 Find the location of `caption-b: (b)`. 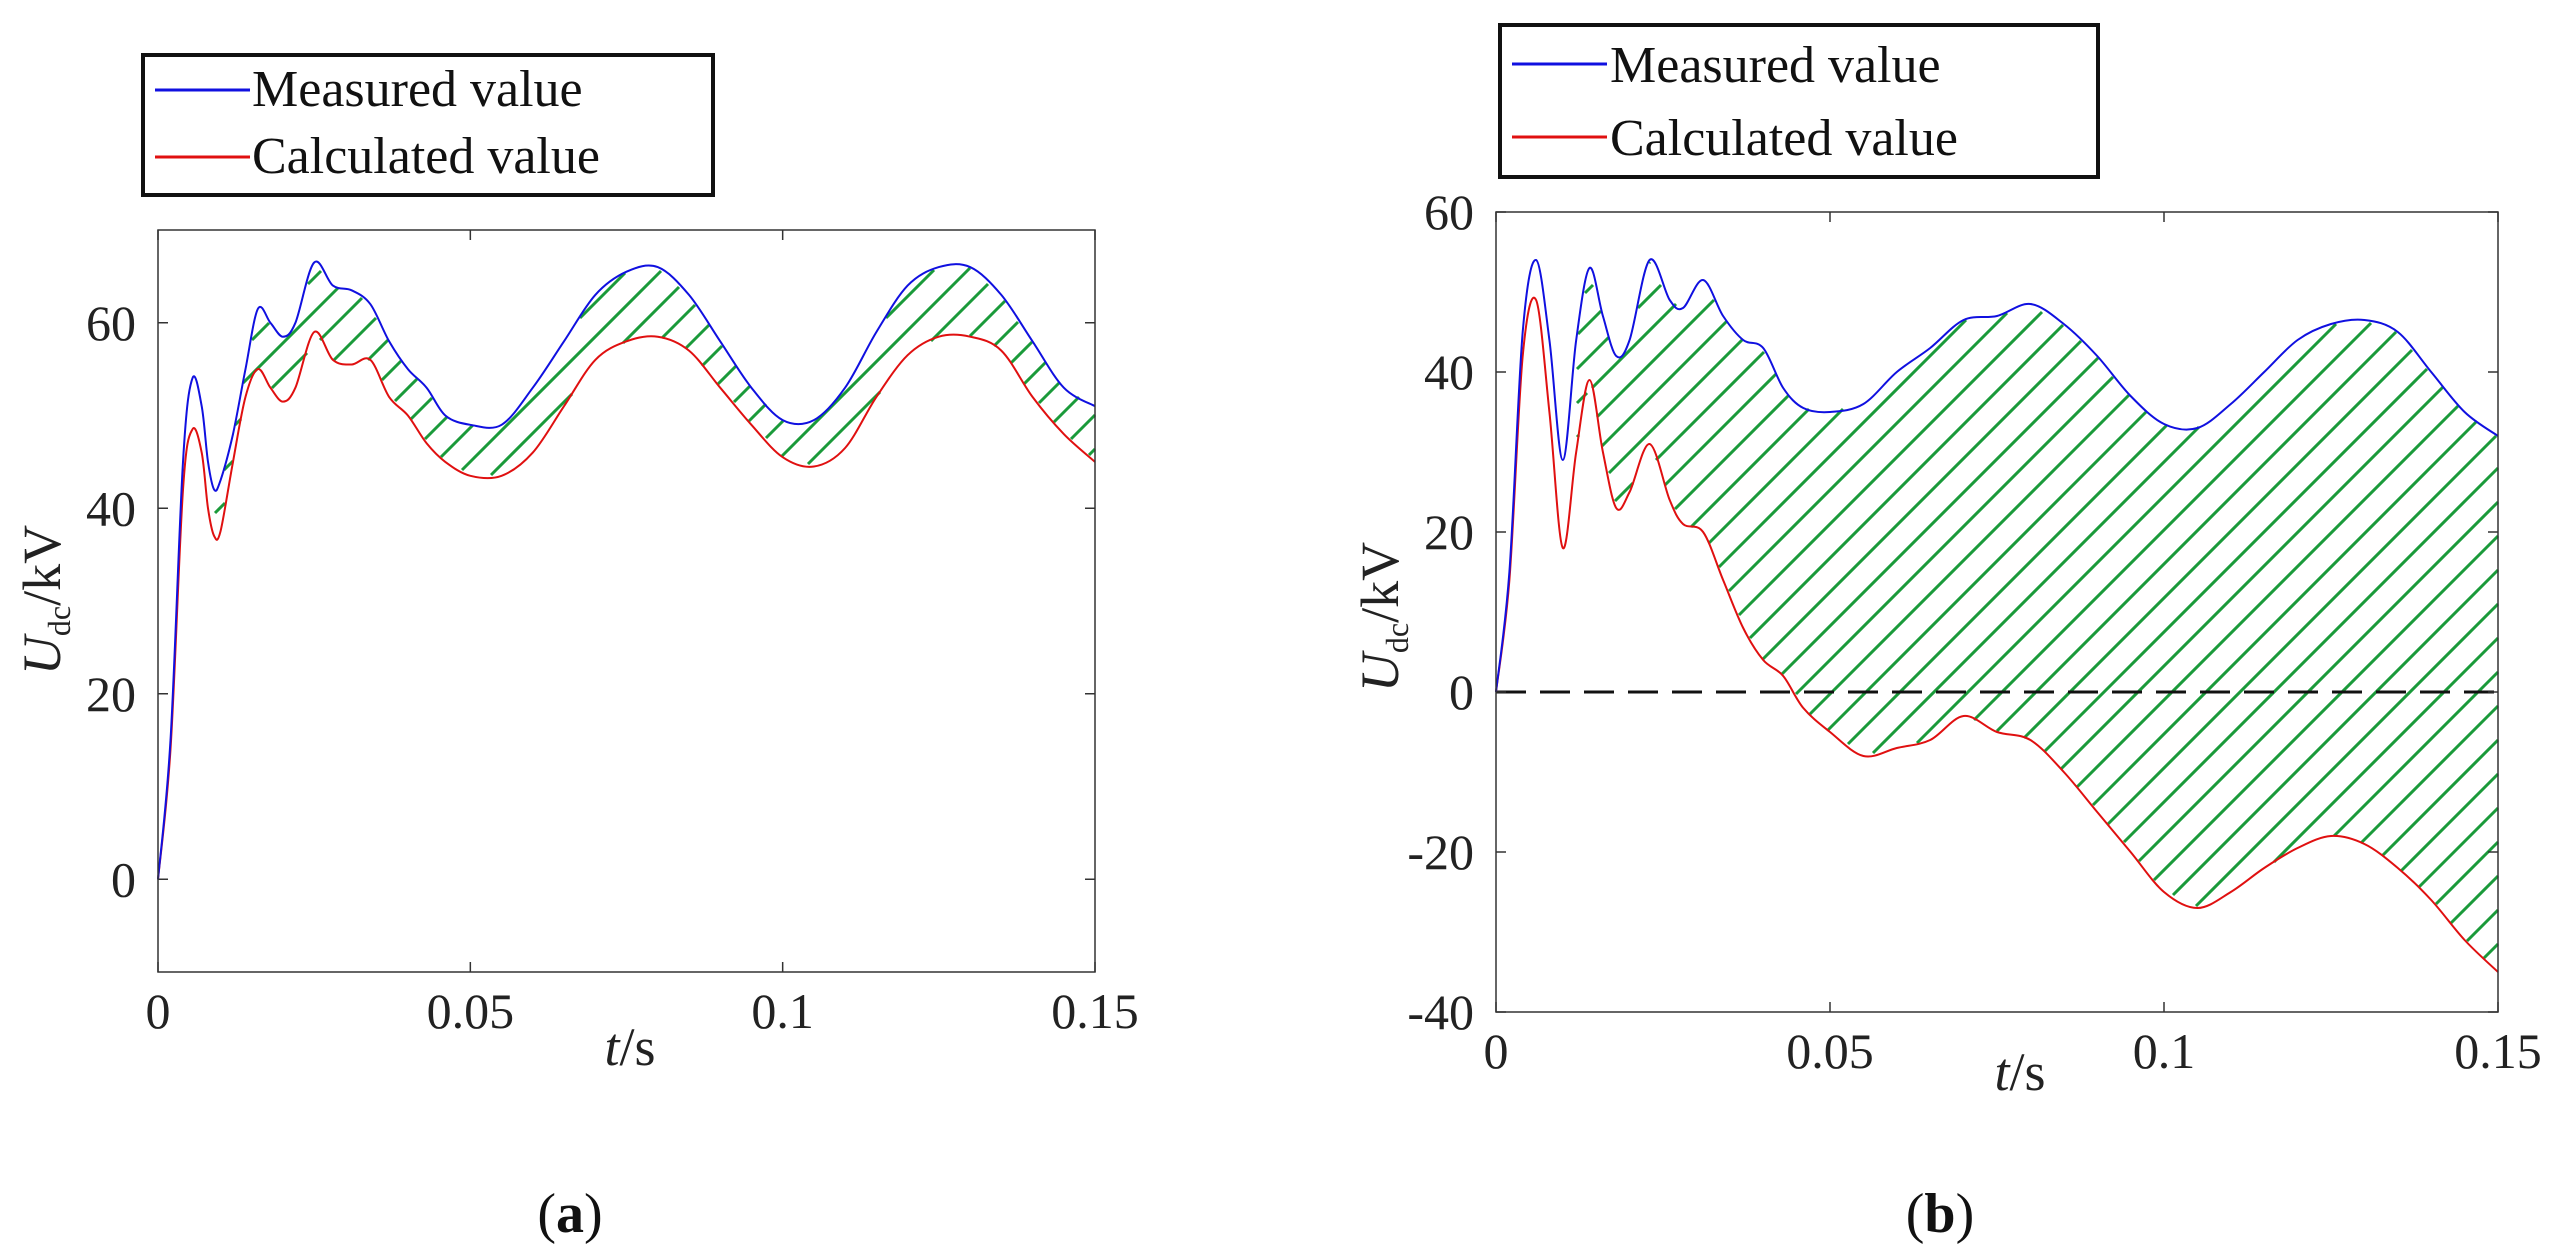

caption-b: (b) is located at coordinates (1940, 1214).